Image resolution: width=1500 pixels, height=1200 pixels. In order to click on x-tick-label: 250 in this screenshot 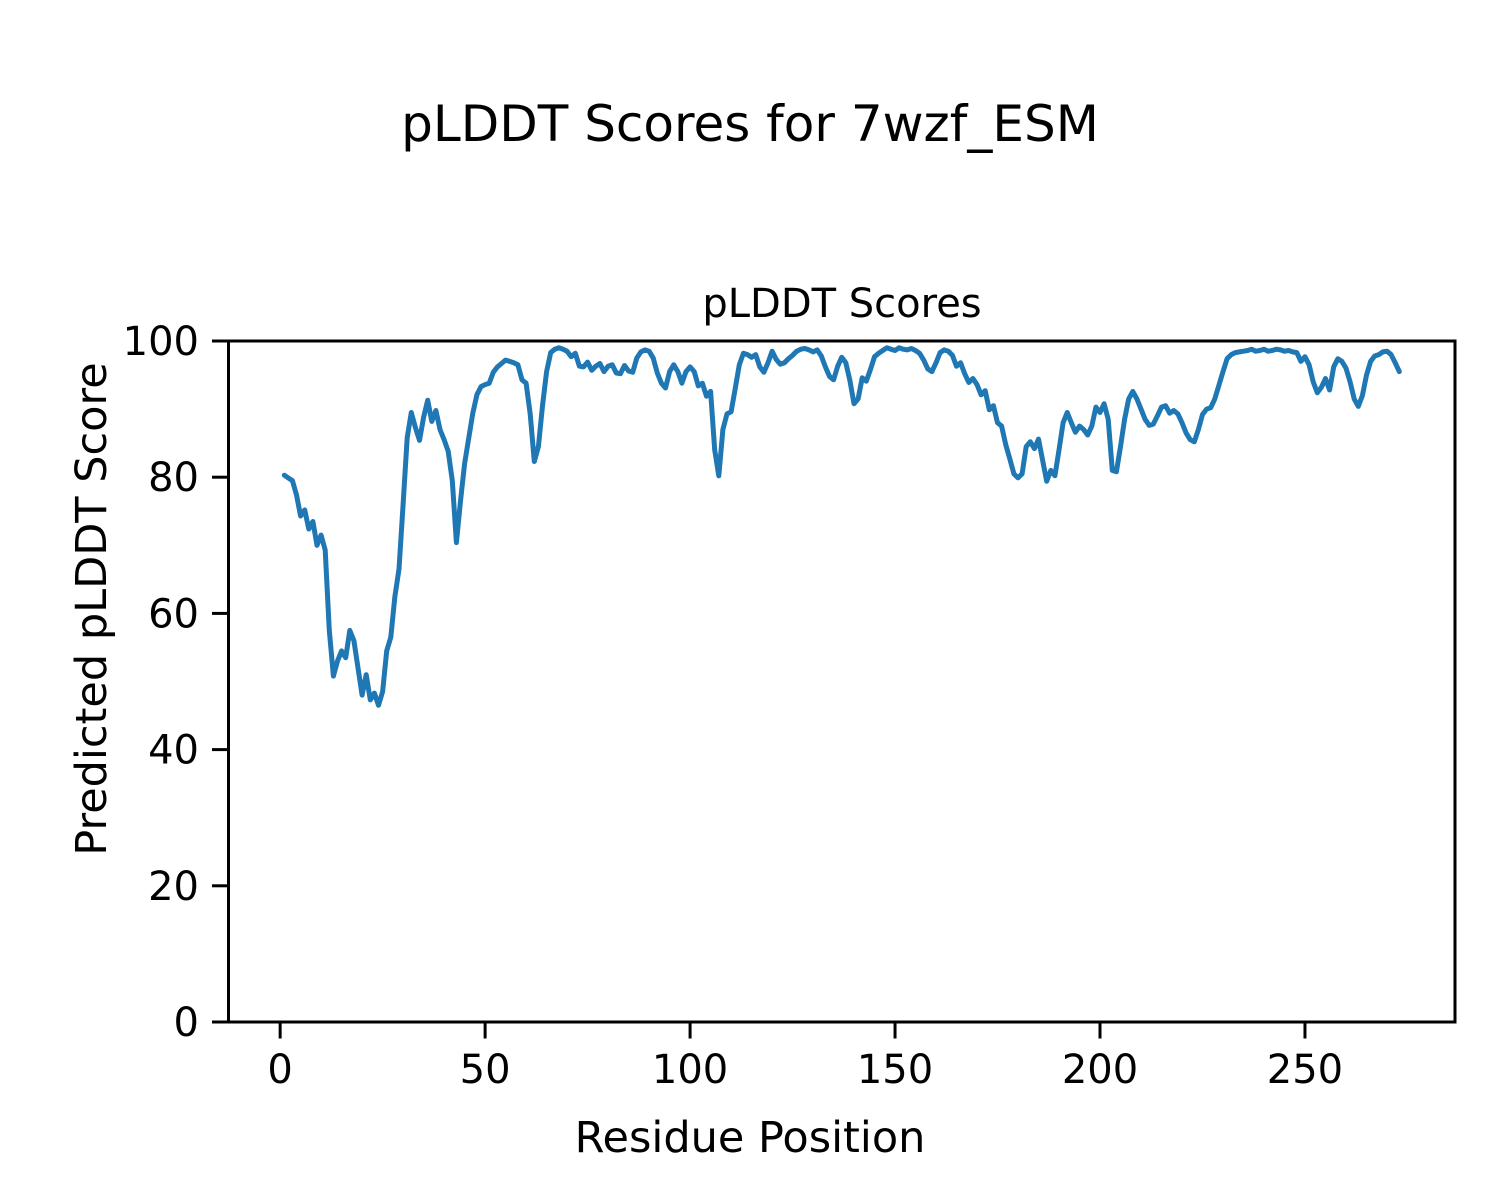, I will do `click(1305, 1070)`.